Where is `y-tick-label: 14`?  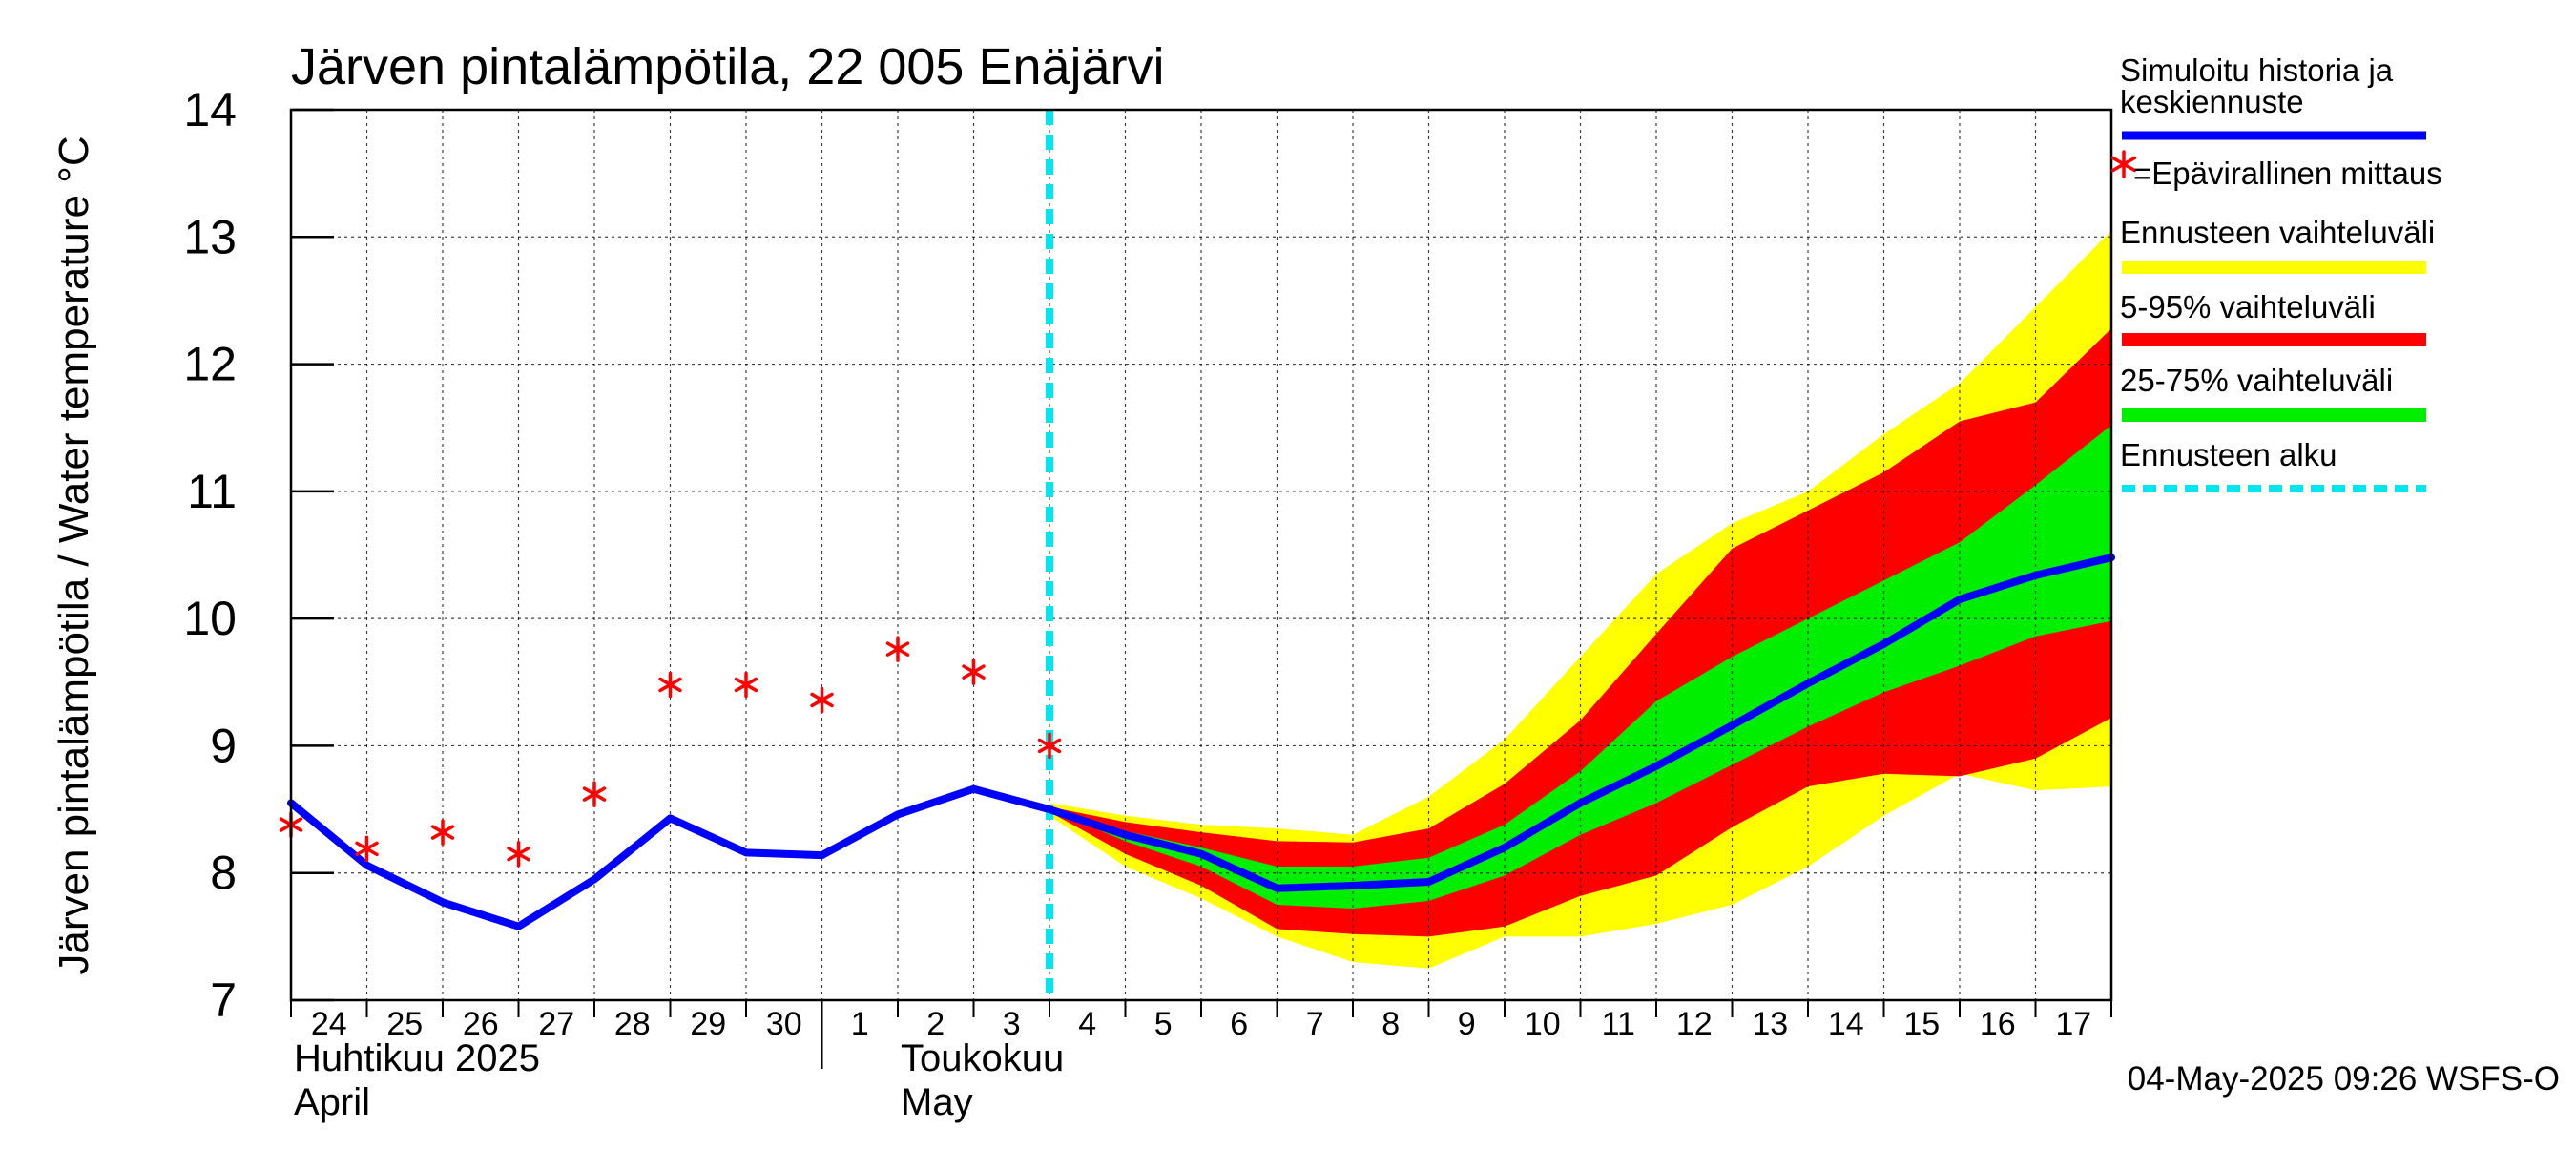 y-tick-label: 14 is located at coordinates (210, 109).